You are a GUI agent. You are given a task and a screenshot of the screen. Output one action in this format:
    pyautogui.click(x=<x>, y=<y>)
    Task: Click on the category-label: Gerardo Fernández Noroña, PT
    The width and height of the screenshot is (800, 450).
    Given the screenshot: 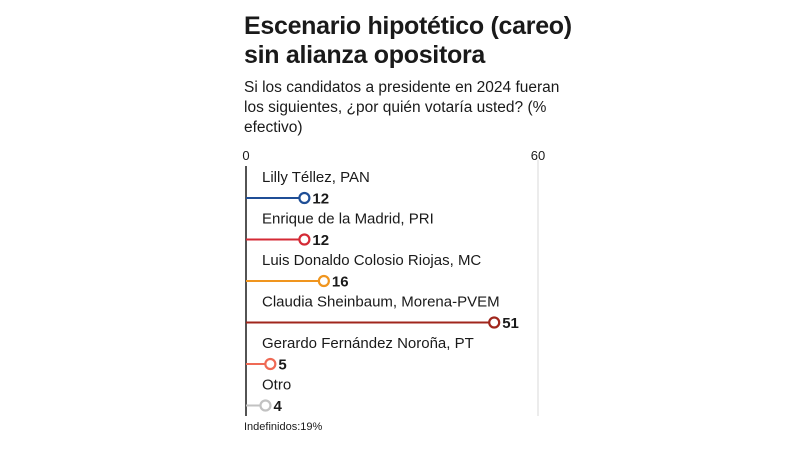 What is the action you would take?
    pyautogui.click(x=368, y=343)
    